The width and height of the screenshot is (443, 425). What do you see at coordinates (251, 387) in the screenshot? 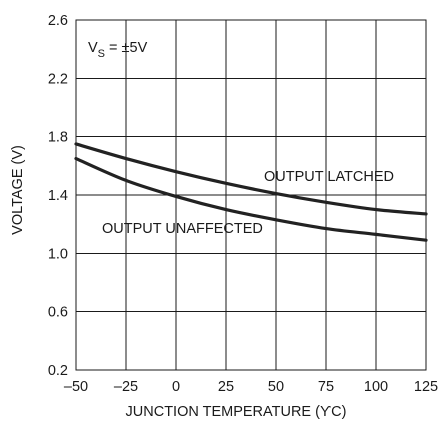
I see `x-tick-labels: –50 –25 0 25 50 75 100 125` at bounding box center [251, 387].